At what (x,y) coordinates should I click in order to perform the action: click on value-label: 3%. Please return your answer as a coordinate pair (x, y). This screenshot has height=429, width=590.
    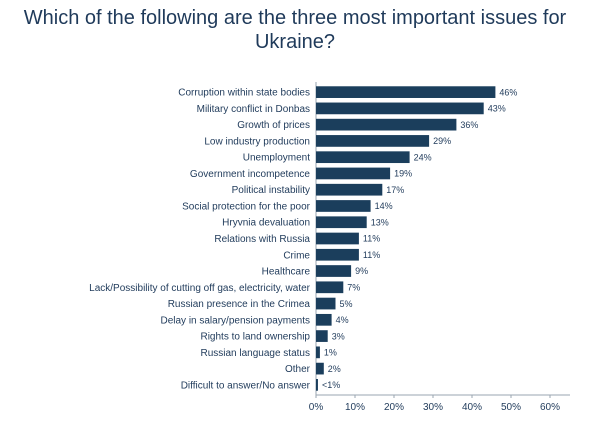
    Looking at the image, I should click on (338, 336).